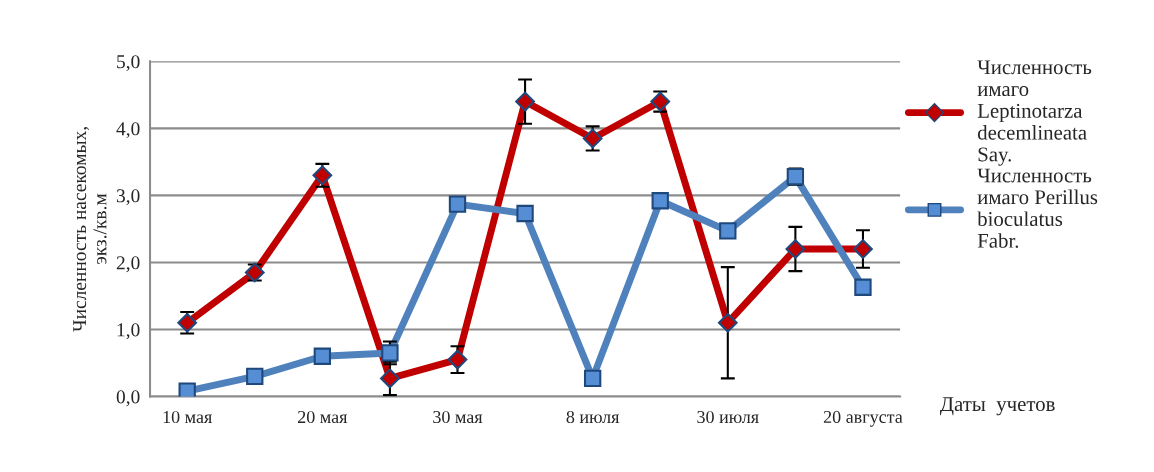 This screenshot has width=1154, height=472. What do you see at coordinates (128, 398) in the screenshot?
I see `y-tick-label: 0,0` at bounding box center [128, 398].